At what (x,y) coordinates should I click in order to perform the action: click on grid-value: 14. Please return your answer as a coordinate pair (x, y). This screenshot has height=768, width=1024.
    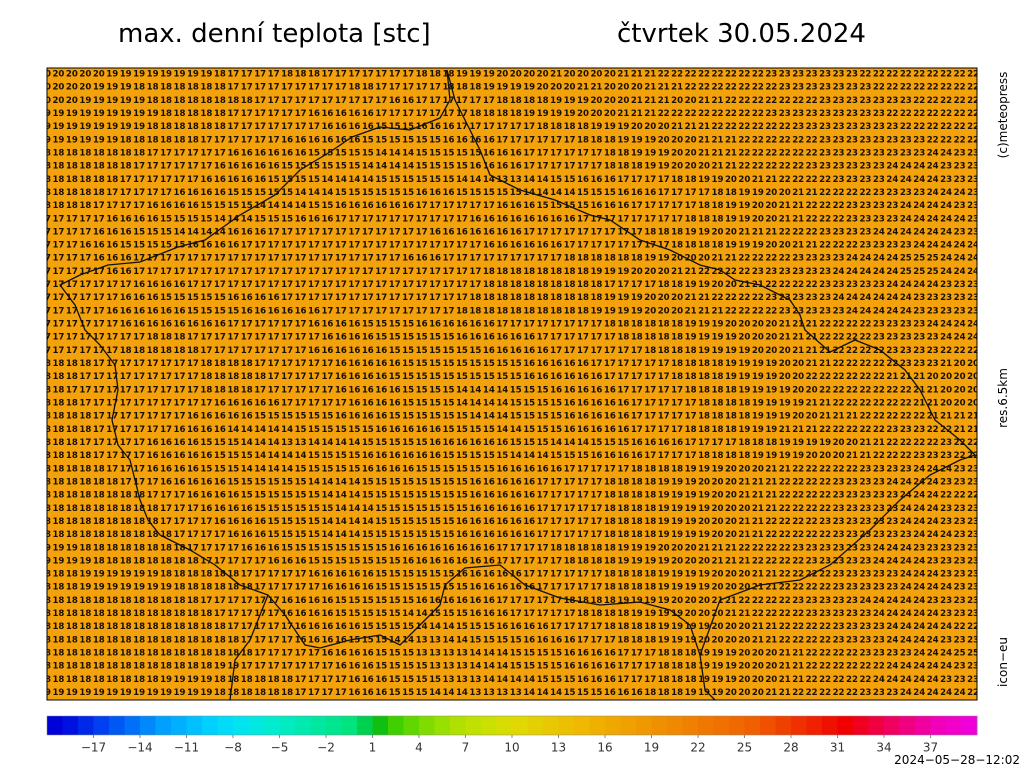
    Looking at the image, I should click on (489, 417).